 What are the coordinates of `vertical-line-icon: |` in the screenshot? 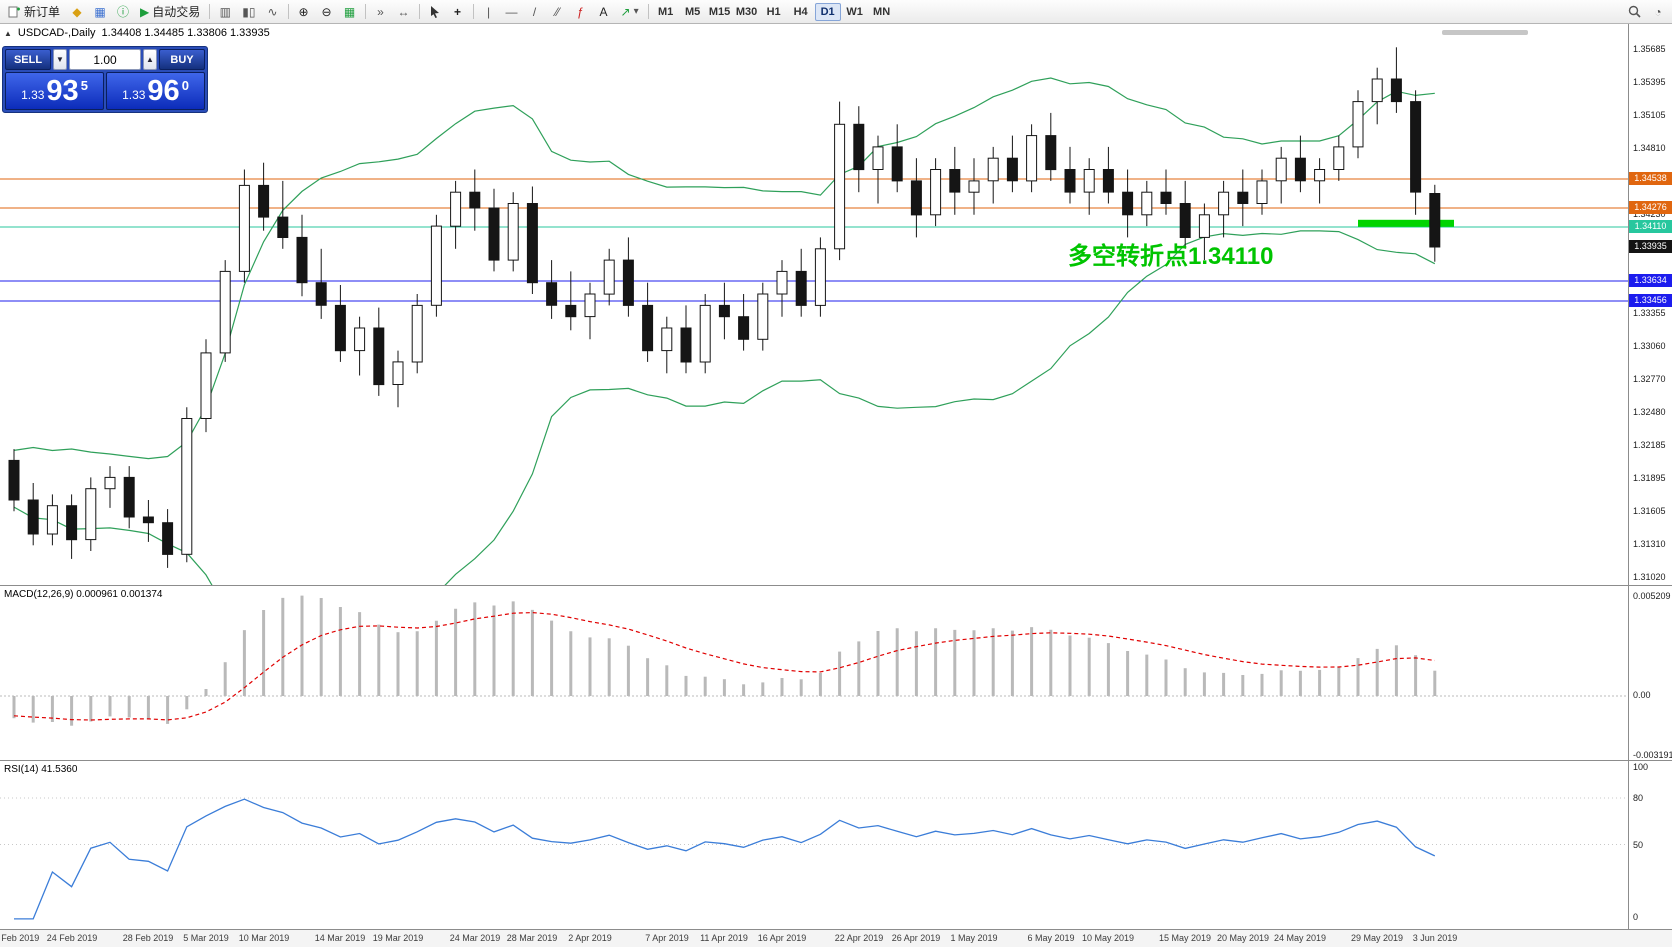 It's located at (488, 11).